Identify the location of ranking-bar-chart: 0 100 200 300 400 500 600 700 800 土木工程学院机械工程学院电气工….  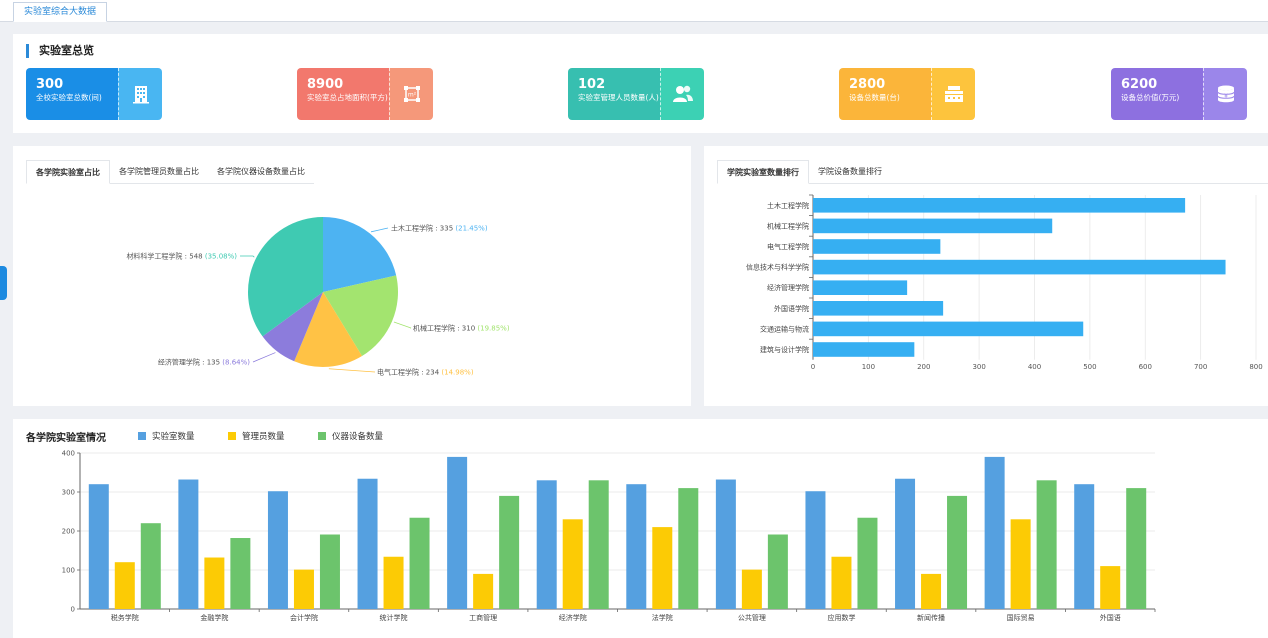
(1004, 282).